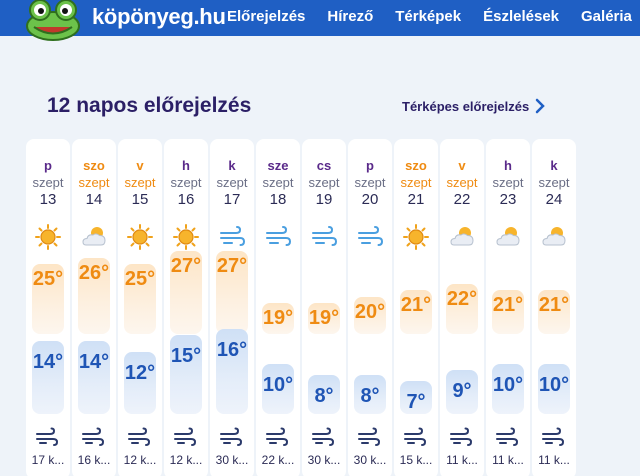 The width and height of the screenshot is (640, 476). I want to click on low-temp-label: 14°, so click(94, 361).